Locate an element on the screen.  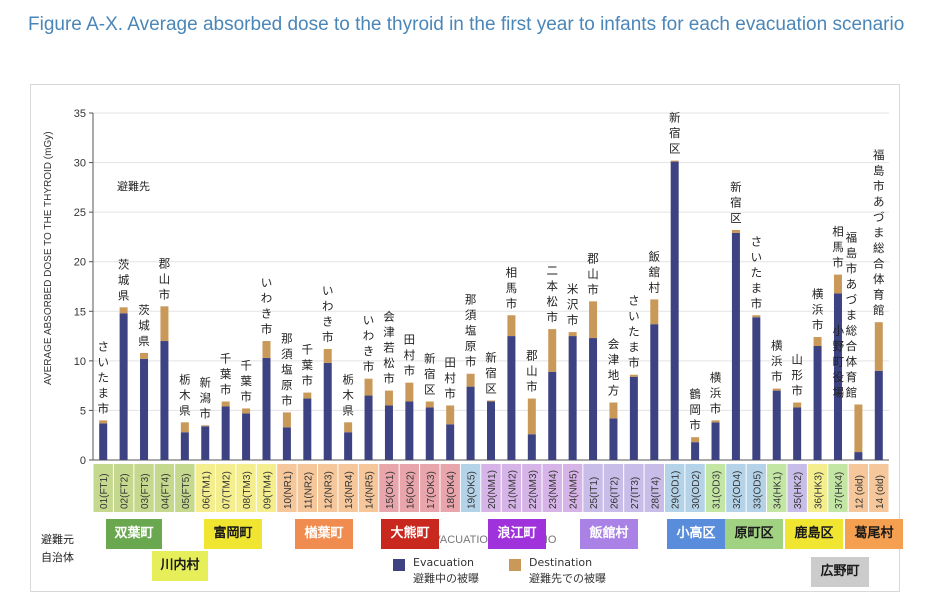
x-tick-label: 29(OD1) is located at coordinates (676, 490).